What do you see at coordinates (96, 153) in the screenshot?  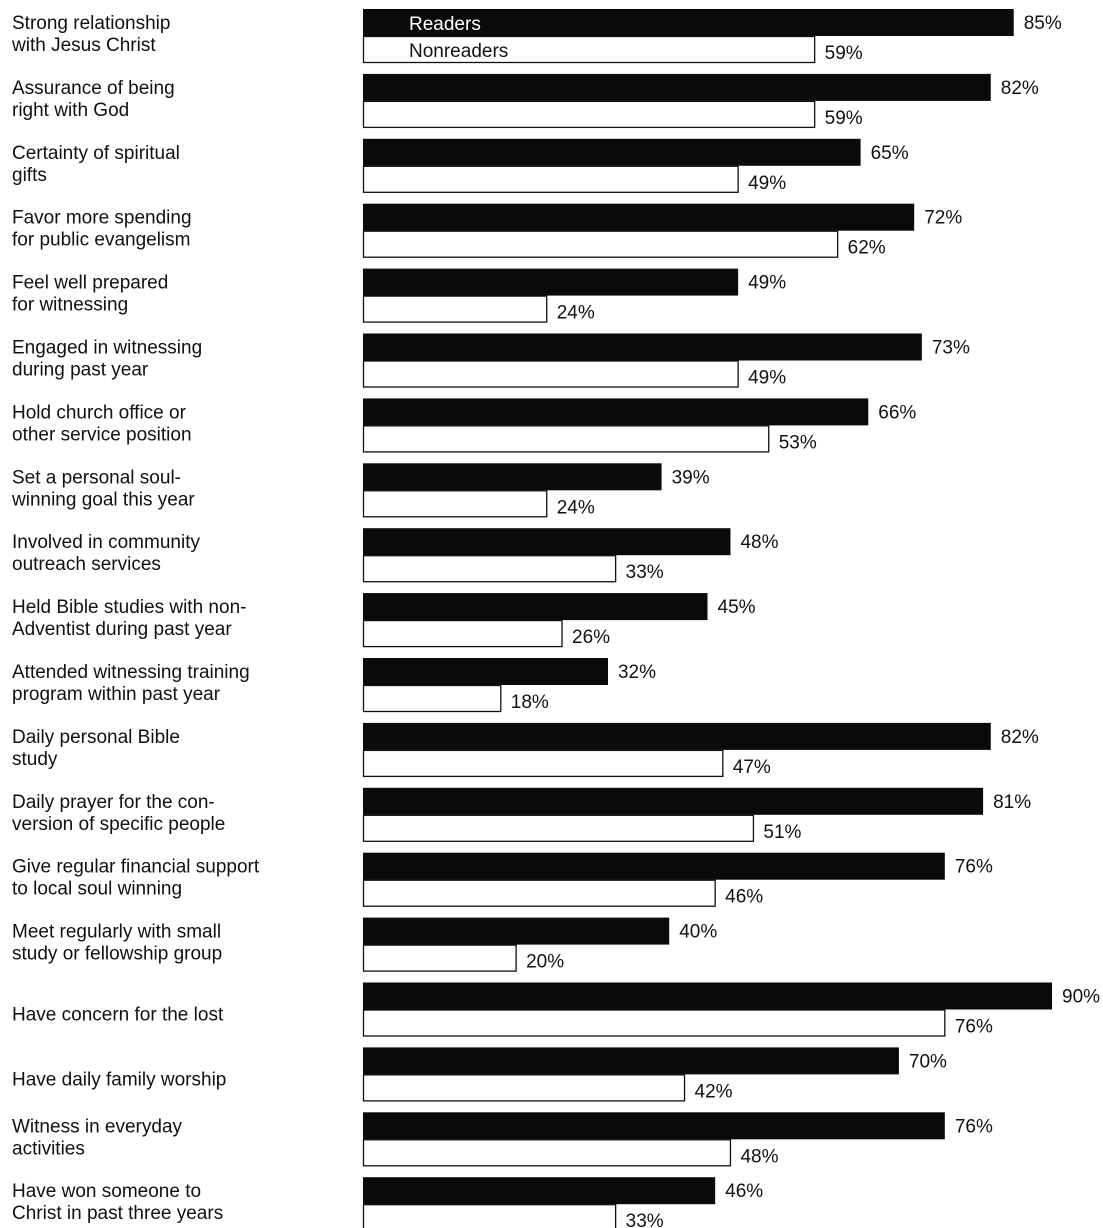 I see `category-label-line: Certainty of spiritual` at bounding box center [96, 153].